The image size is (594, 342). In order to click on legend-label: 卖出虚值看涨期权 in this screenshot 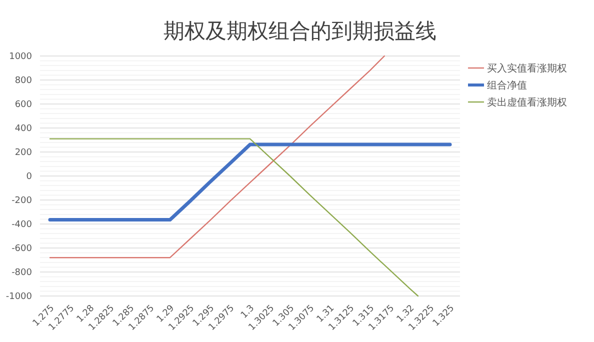, I will do `click(527, 102)`.